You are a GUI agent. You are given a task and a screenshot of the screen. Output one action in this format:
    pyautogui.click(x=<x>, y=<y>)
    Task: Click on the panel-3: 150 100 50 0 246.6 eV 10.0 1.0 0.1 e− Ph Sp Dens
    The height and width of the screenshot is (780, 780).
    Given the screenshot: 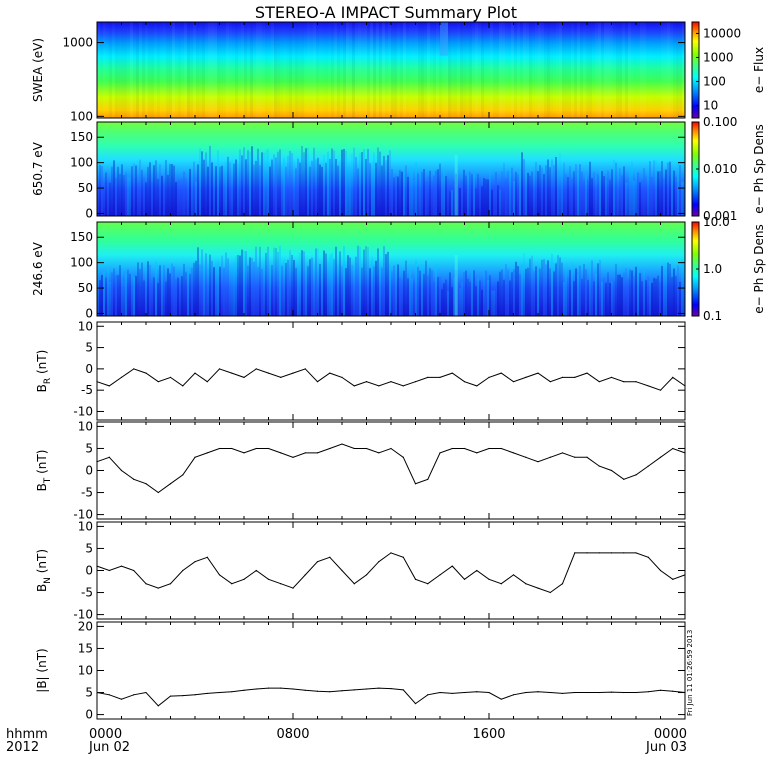 What is the action you would take?
    pyautogui.click(x=398, y=269)
    